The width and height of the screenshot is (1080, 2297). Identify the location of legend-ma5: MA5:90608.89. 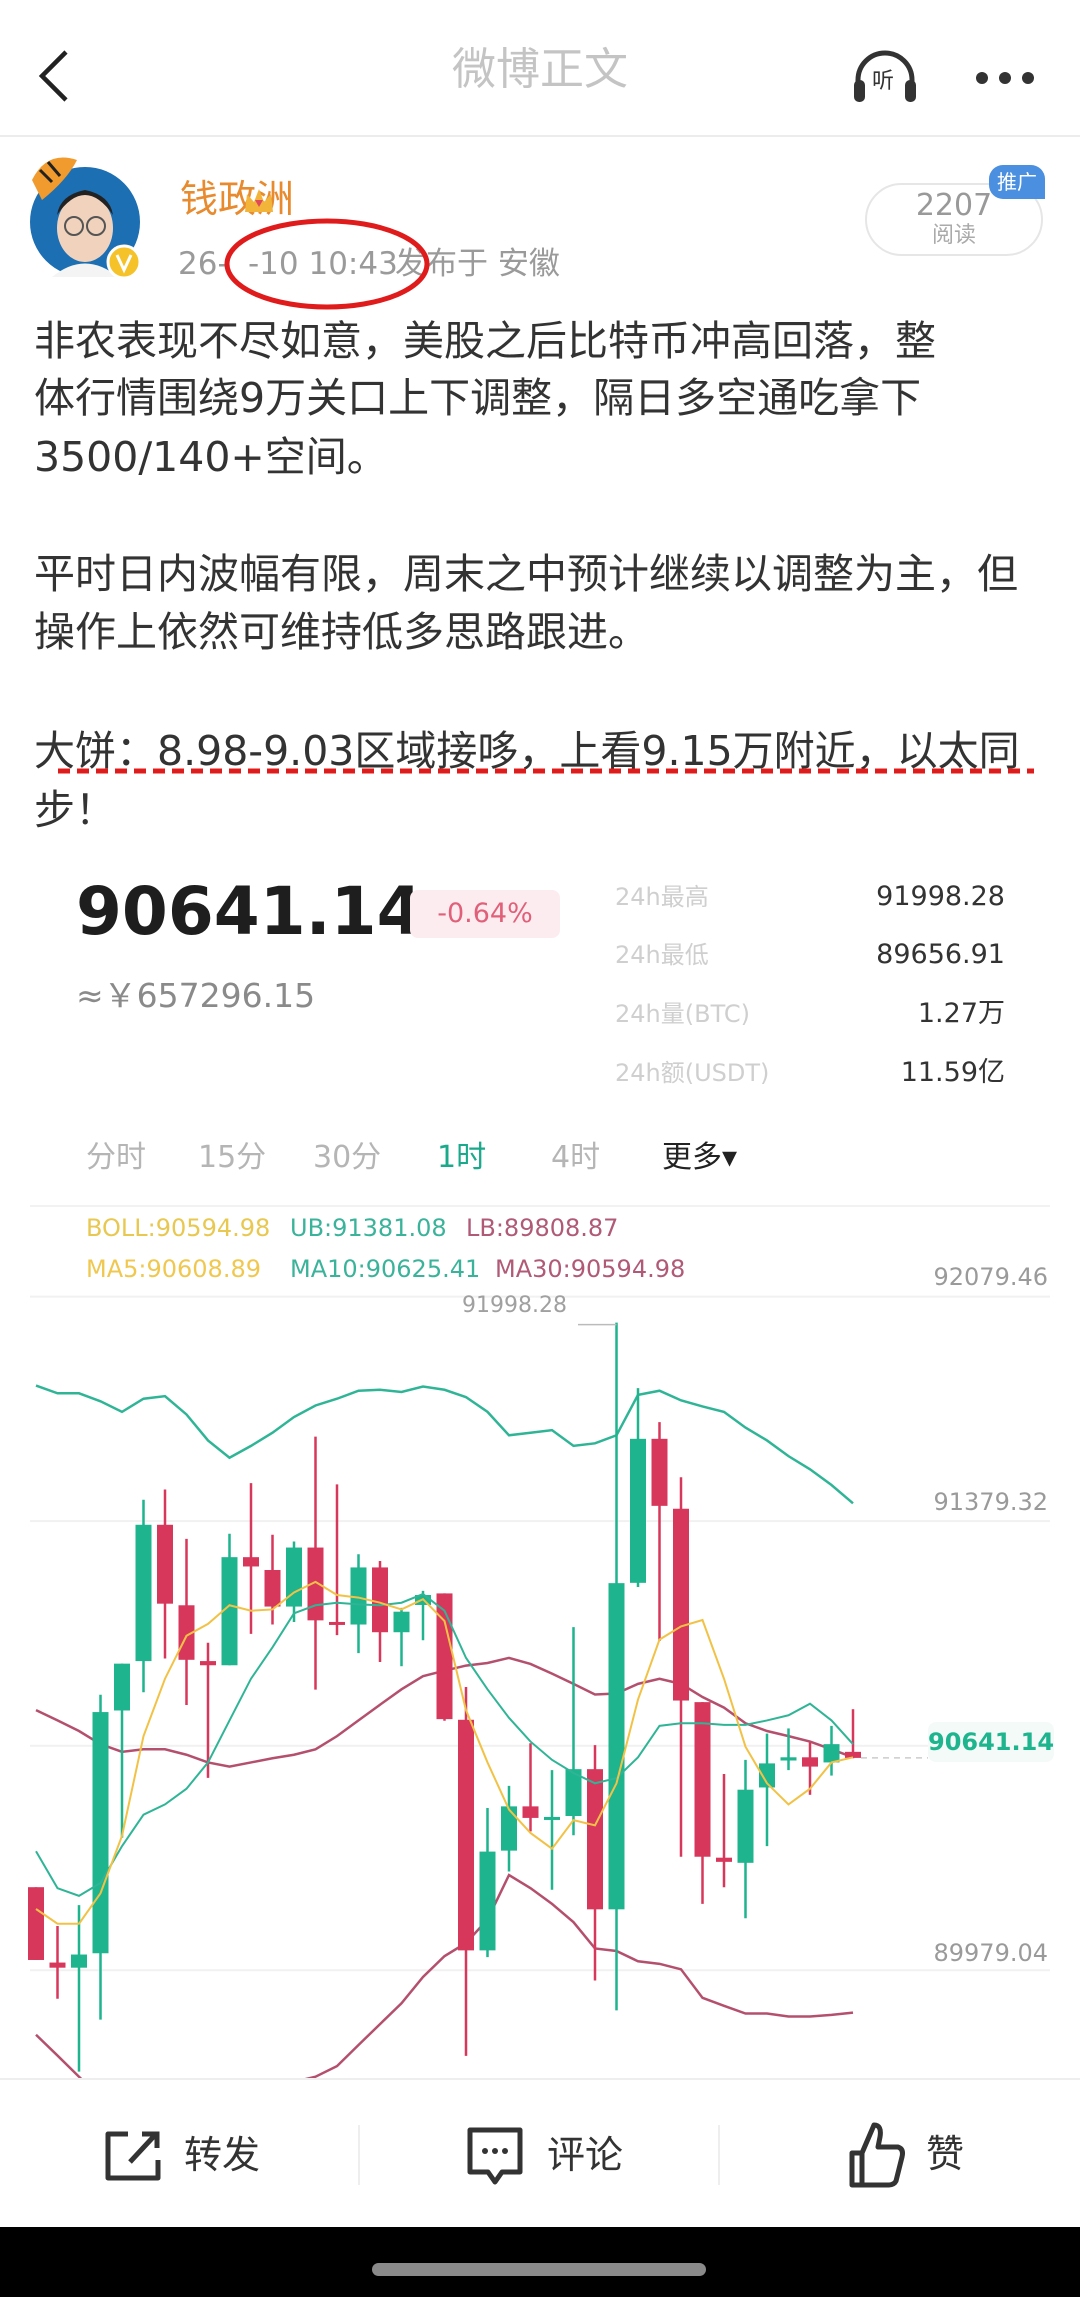
(173, 1269).